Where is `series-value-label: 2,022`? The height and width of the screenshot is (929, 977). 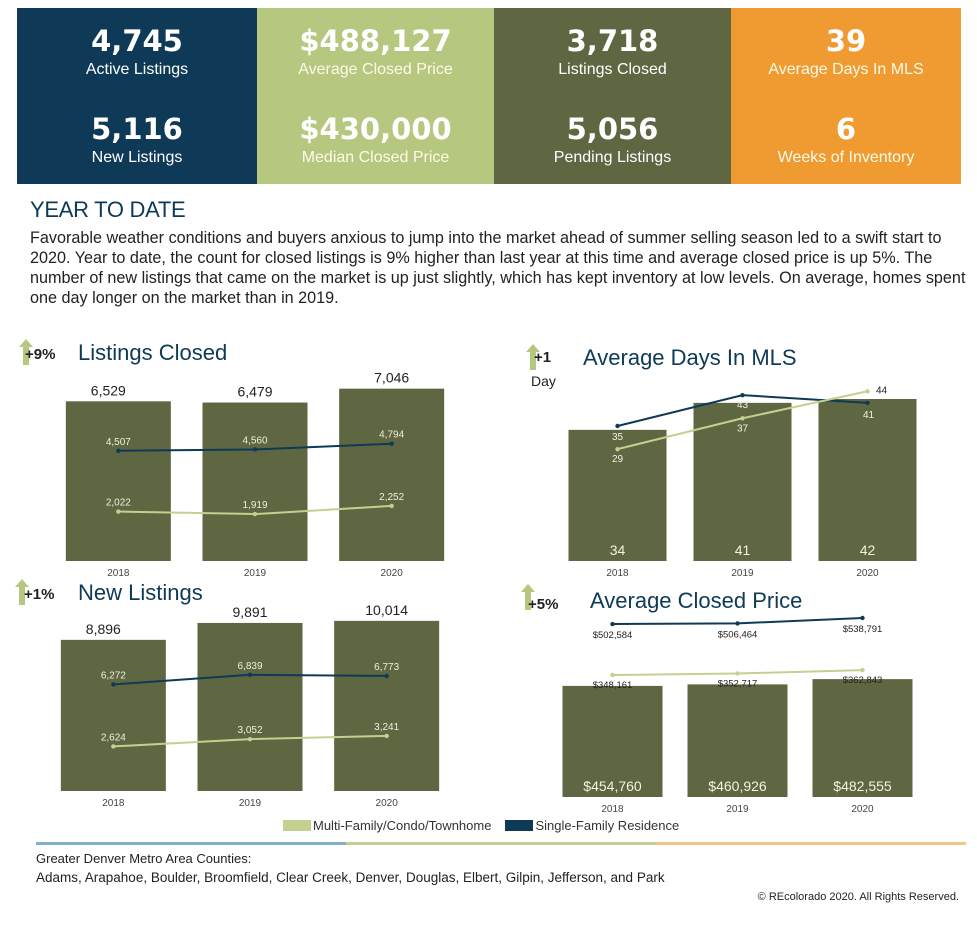
series-value-label: 2,022 is located at coordinates (118, 503).